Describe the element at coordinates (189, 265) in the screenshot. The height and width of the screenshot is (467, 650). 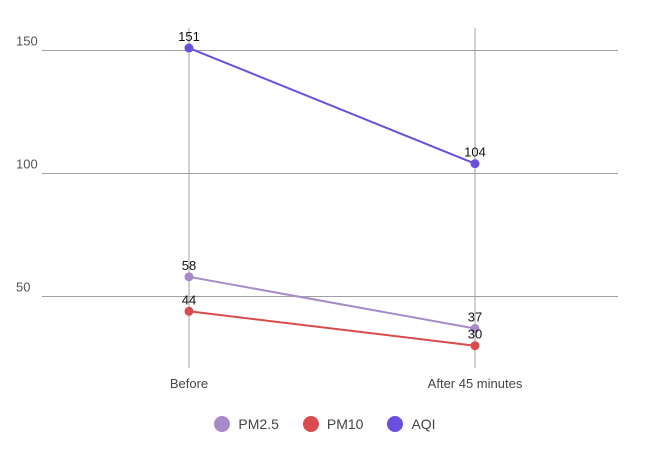
I see `data-label-pm25-0: 58` at that location.